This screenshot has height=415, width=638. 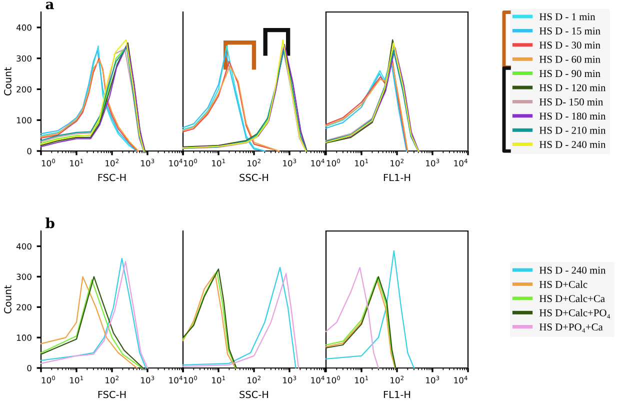 I want to click on legend-label: HS D - 15 min, so click(x=569, y=30).